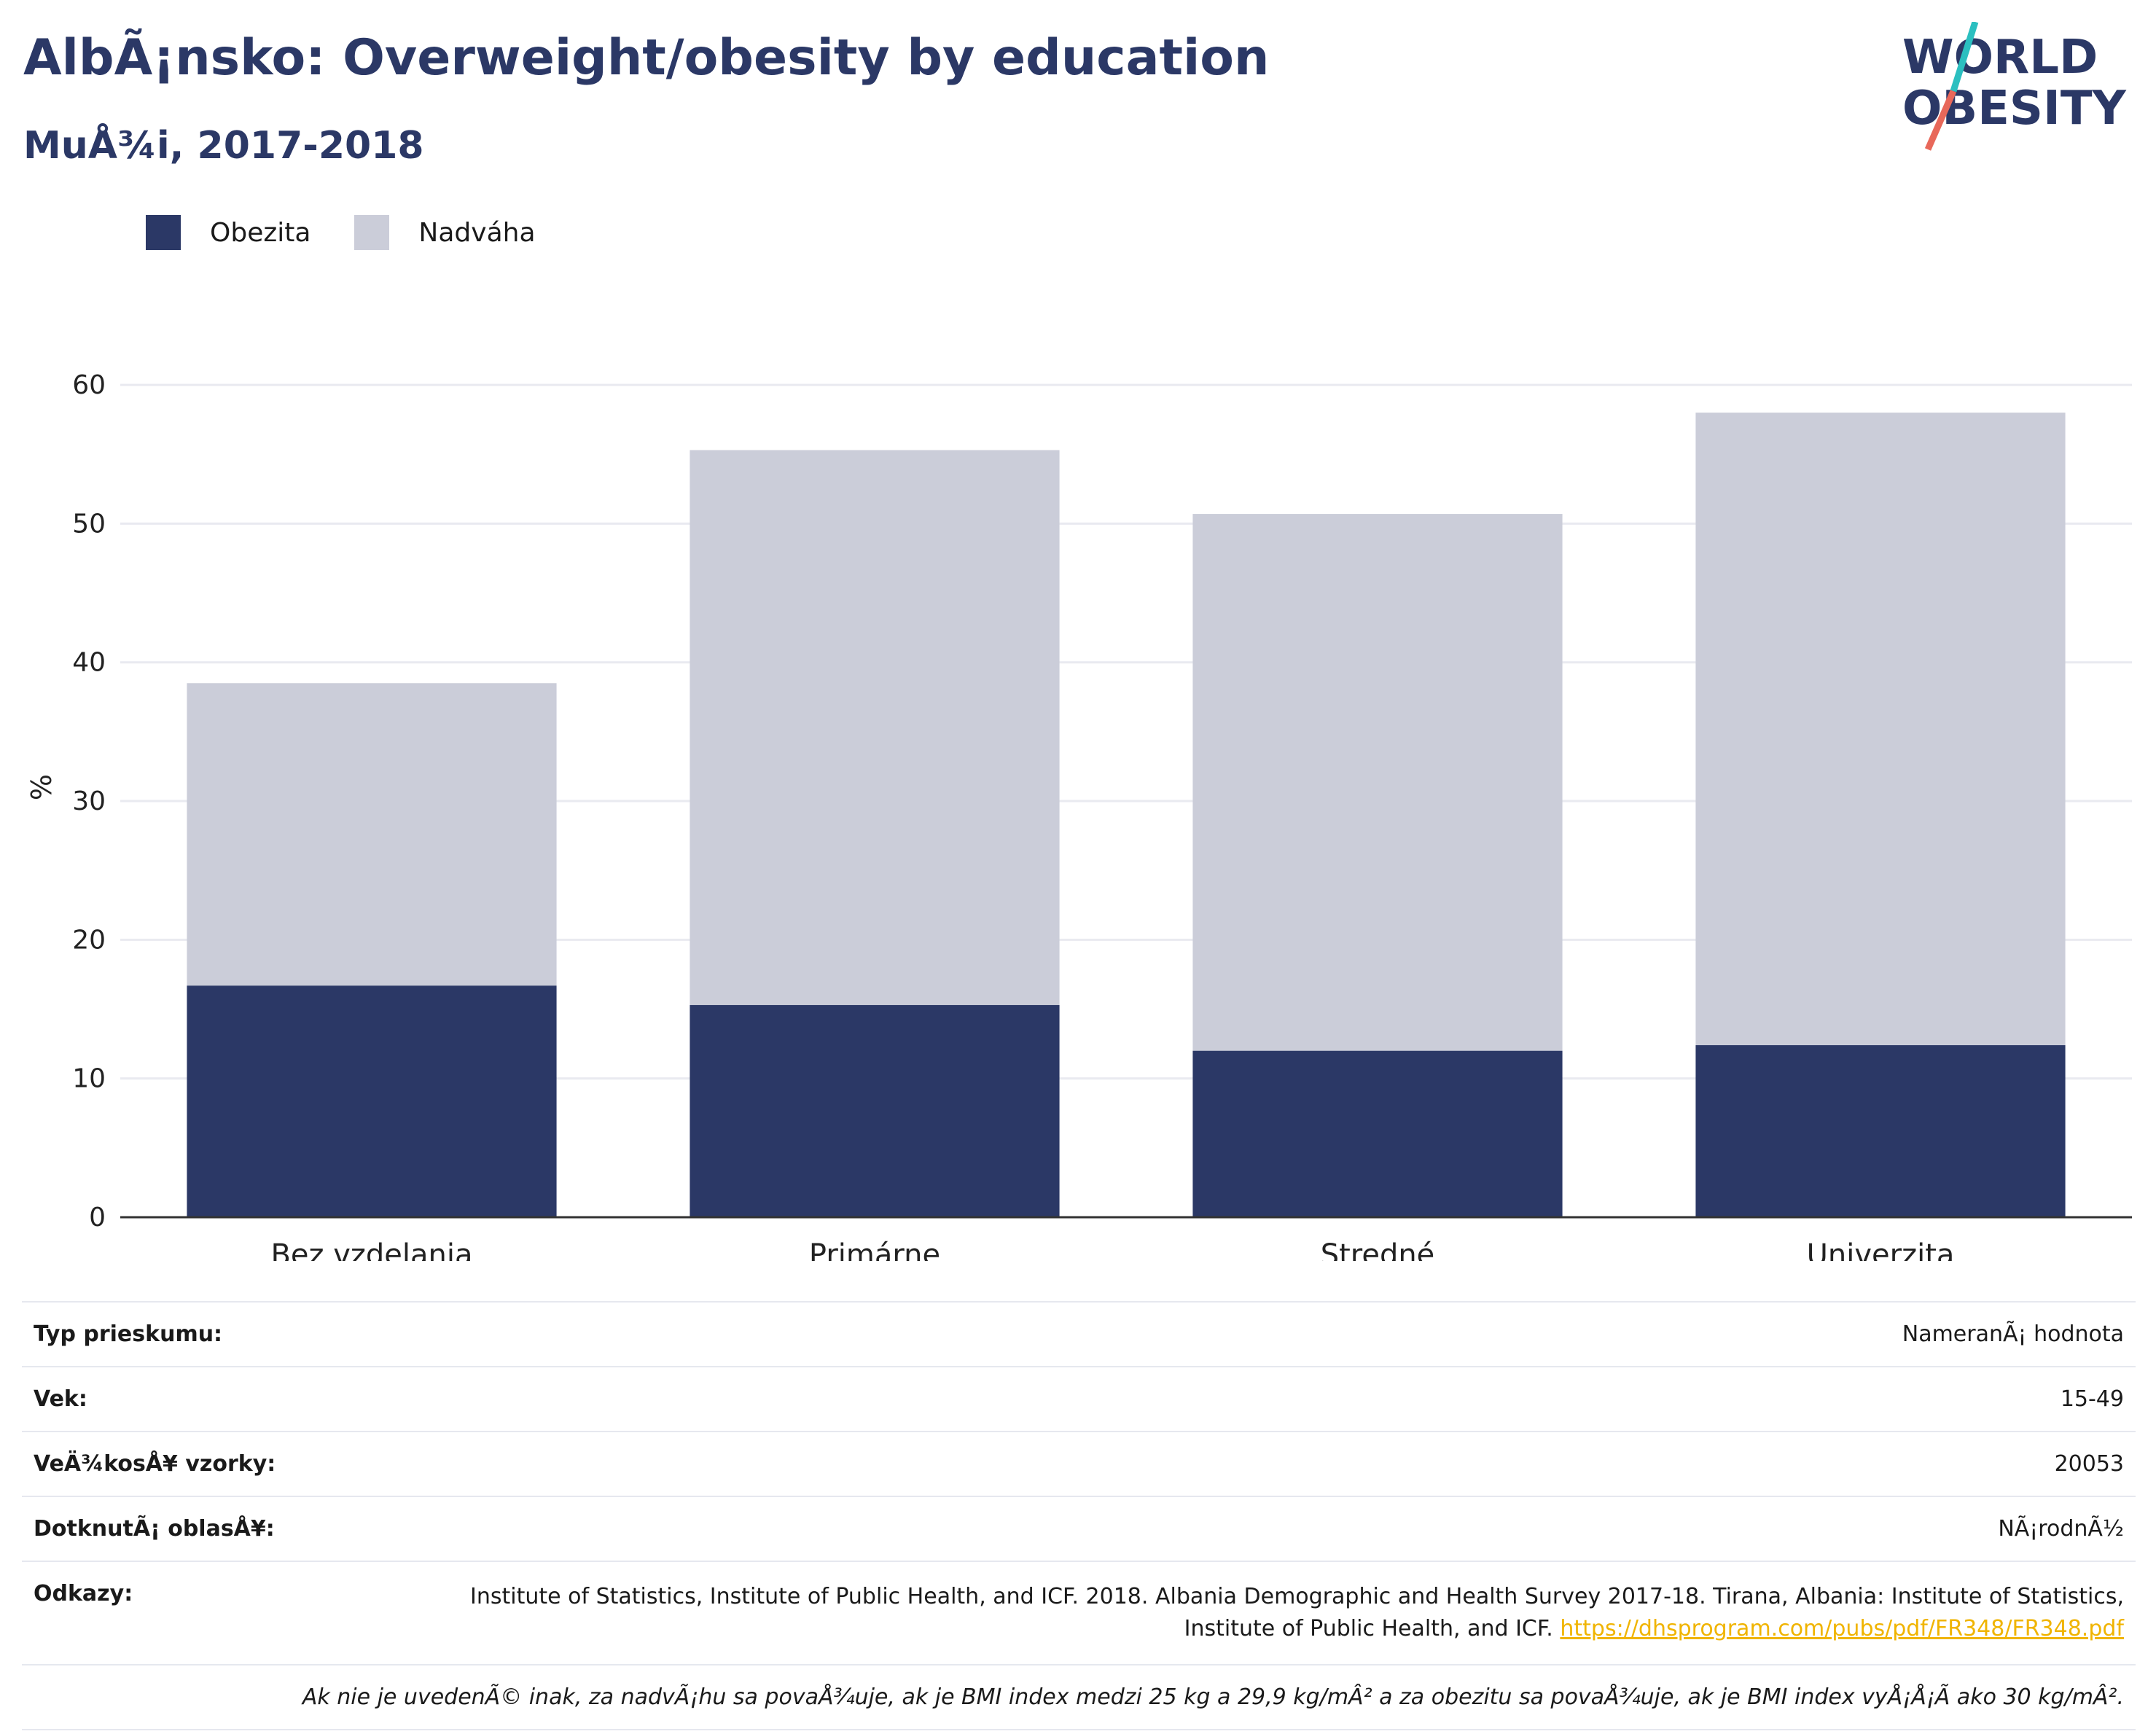  I want to click on legend-item-obesity: Obezita, so click(228, 233).